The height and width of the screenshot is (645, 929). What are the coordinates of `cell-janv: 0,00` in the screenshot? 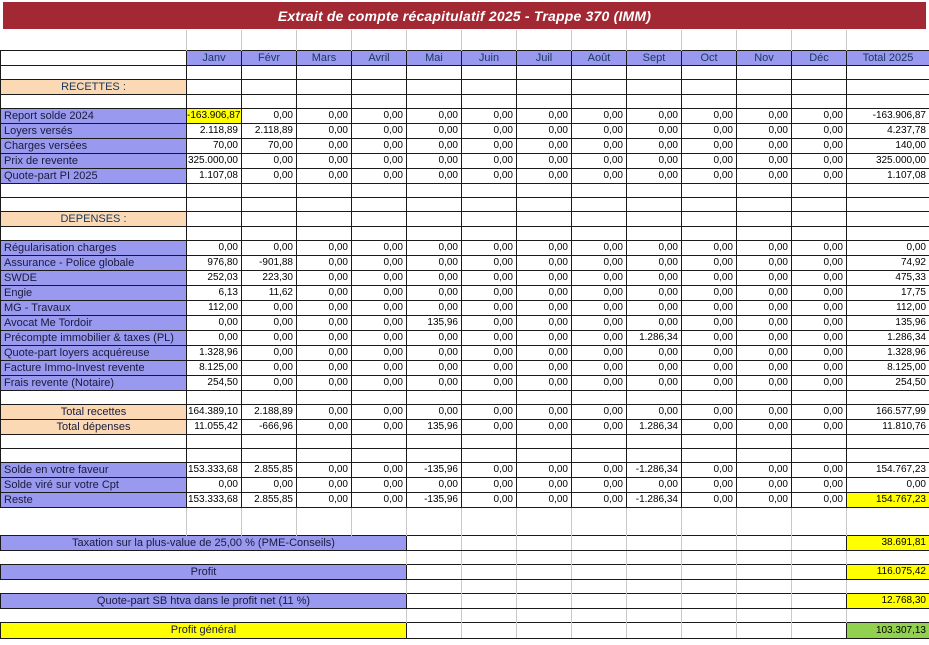 It's located at (214, 484).